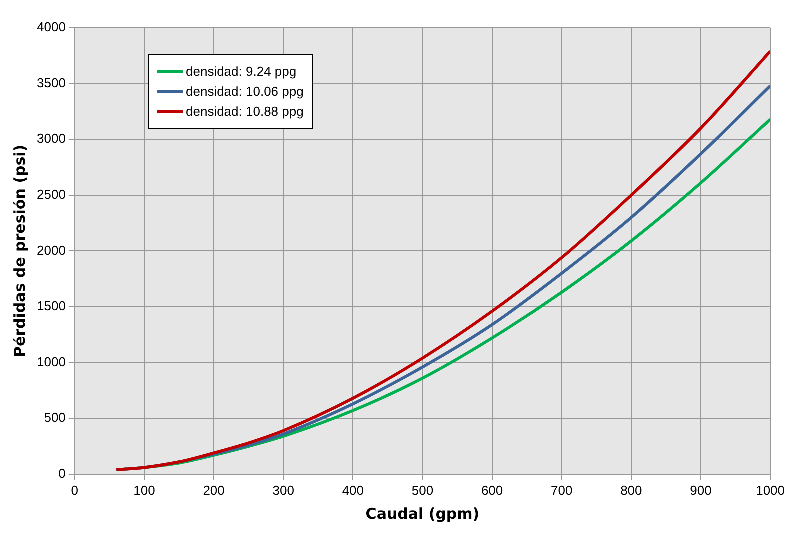 This screenshot has width=795, height=539. What do you see at coordinates (55, 418) in the screenshot?
I see `y-tick-label: 500` at bounding box center [55, 418].